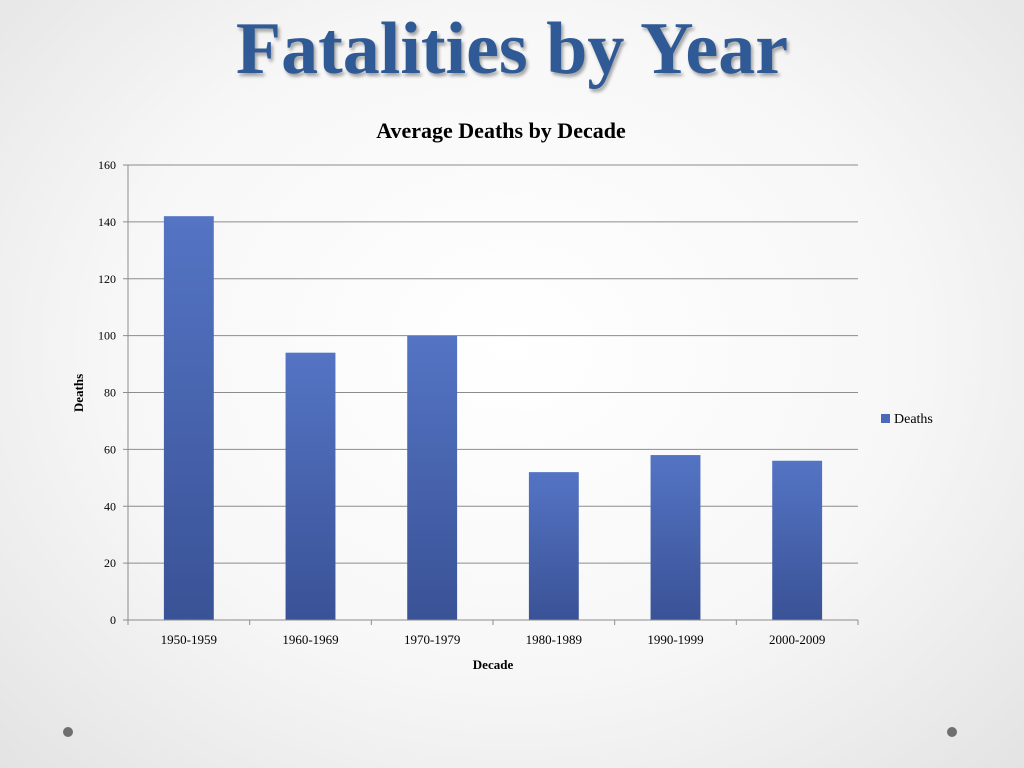 This screenshot has height=768, width=1024. Describe the element at coordinates (78, 393) in the screenshot. I see `y-axis-label: Deaths` at that location.